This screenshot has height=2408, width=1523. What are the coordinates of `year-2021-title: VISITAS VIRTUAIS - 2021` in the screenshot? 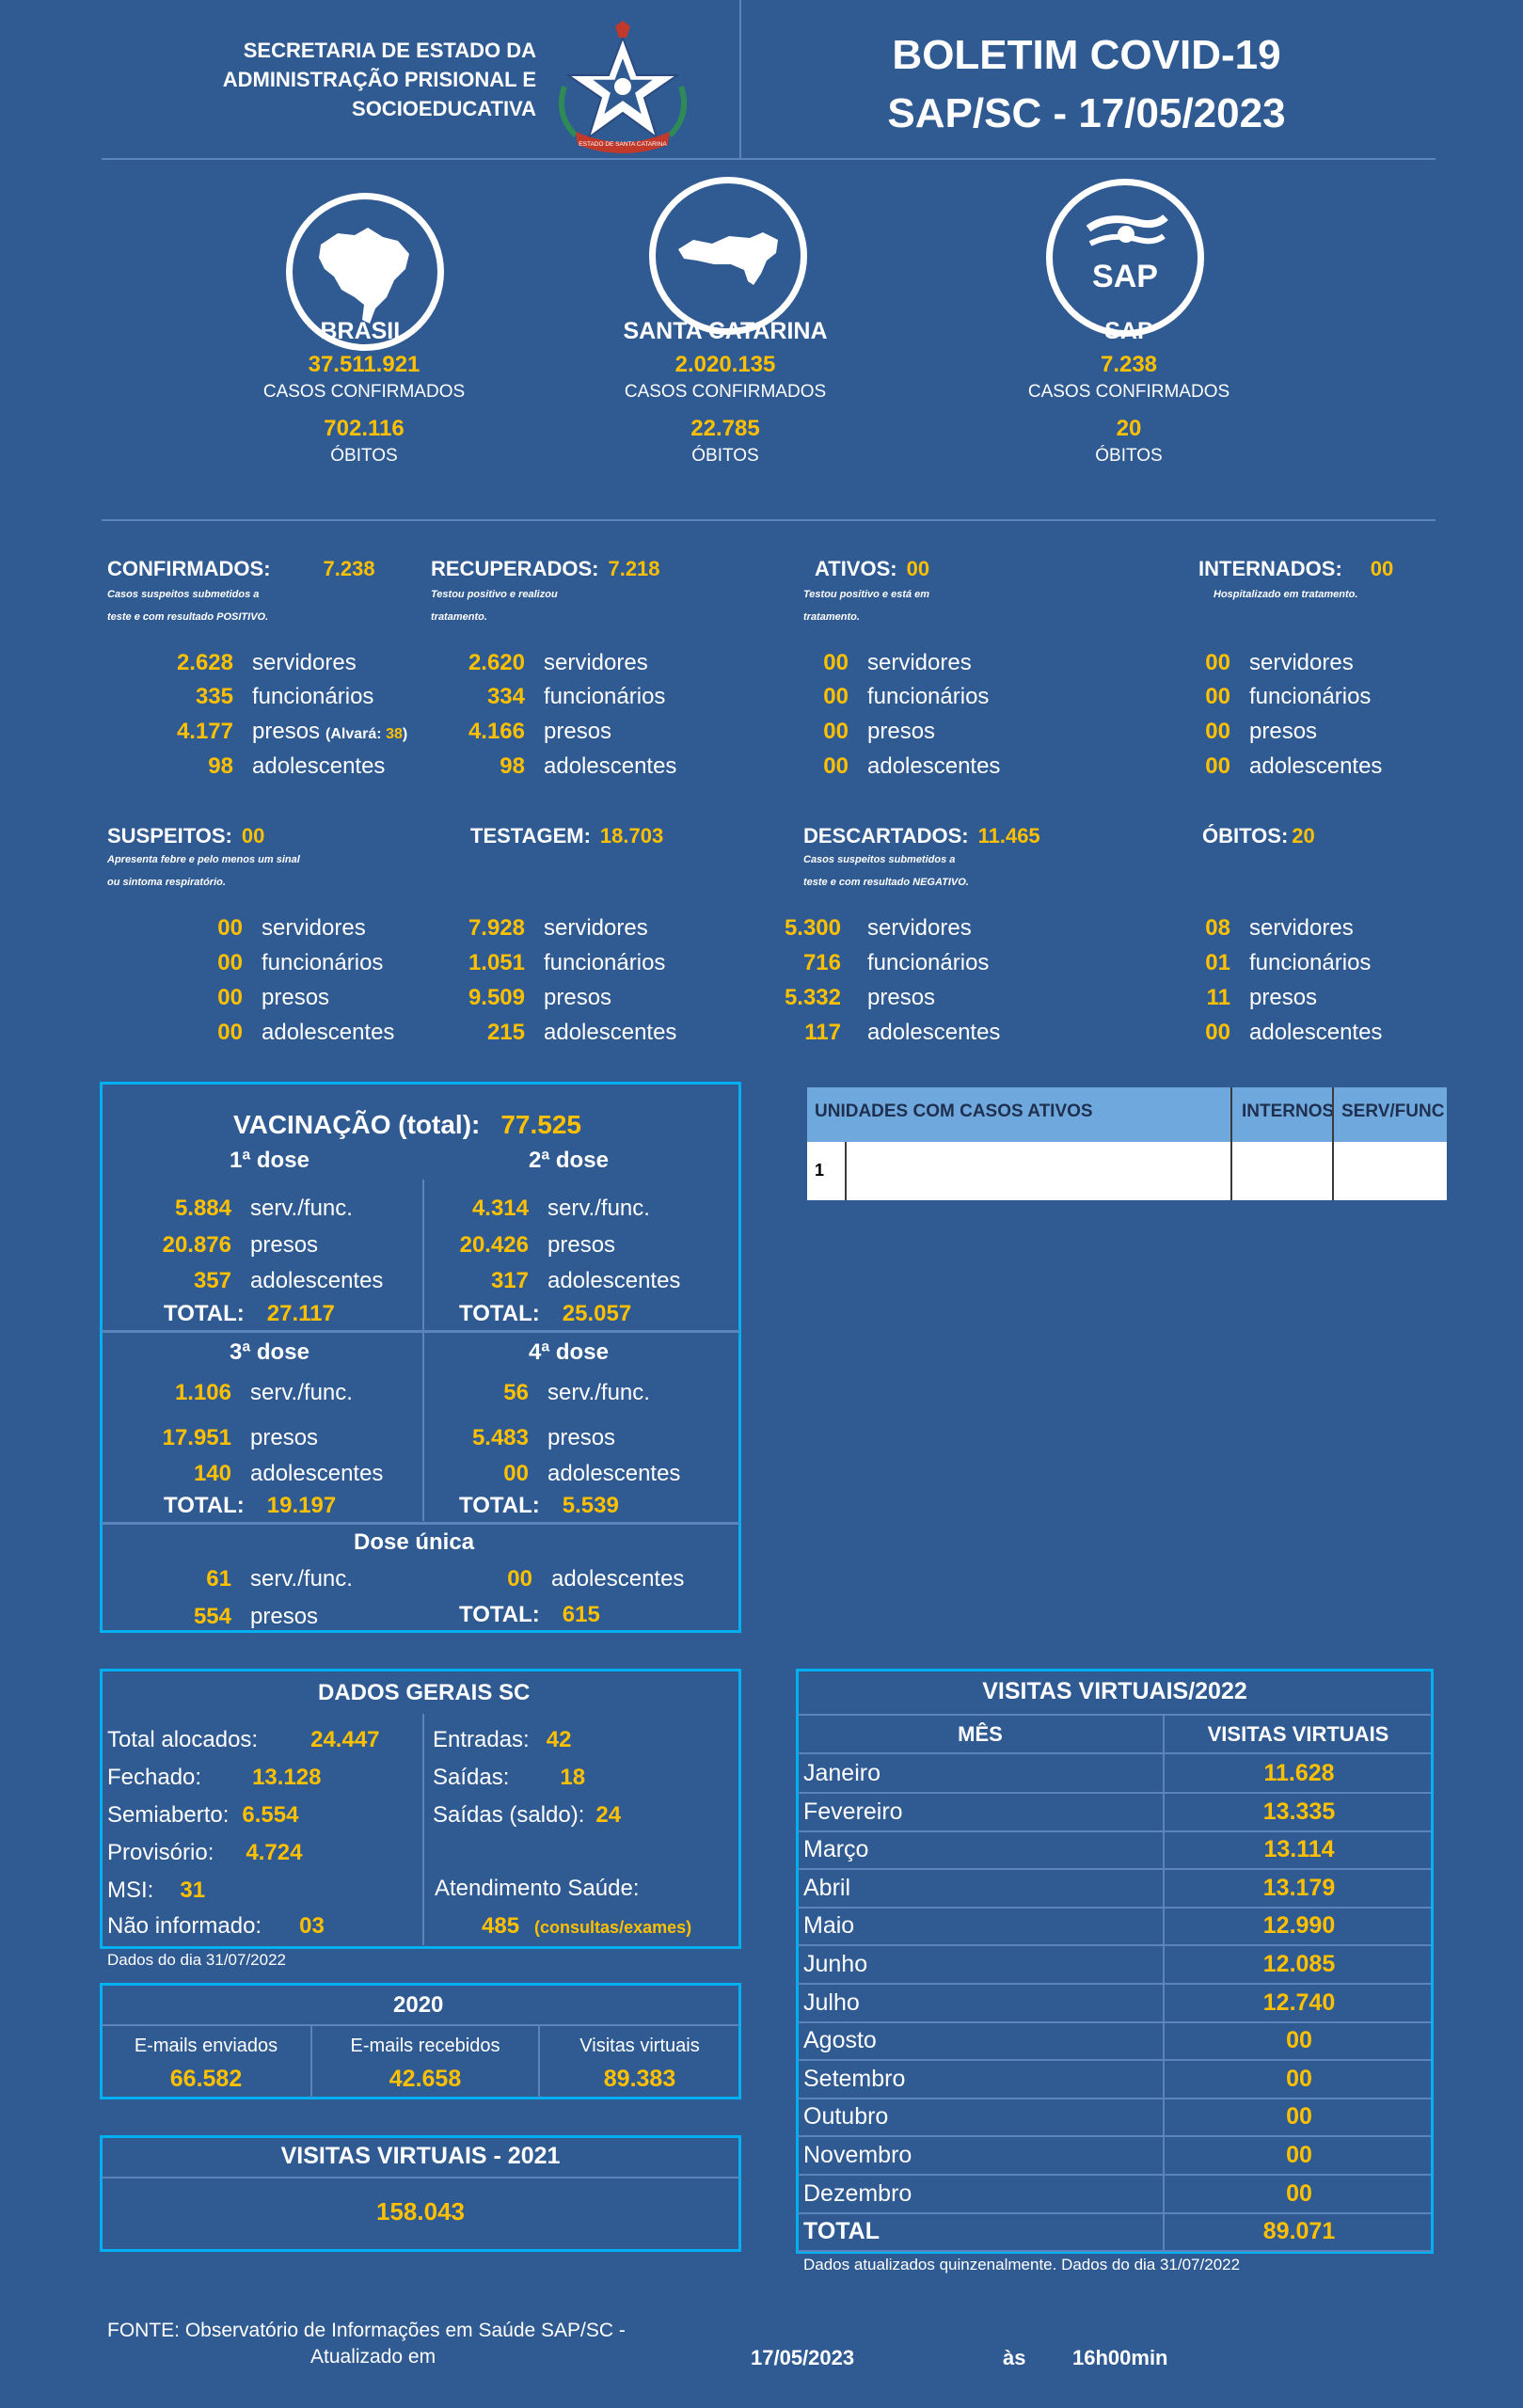 It's located at (420, 2156).